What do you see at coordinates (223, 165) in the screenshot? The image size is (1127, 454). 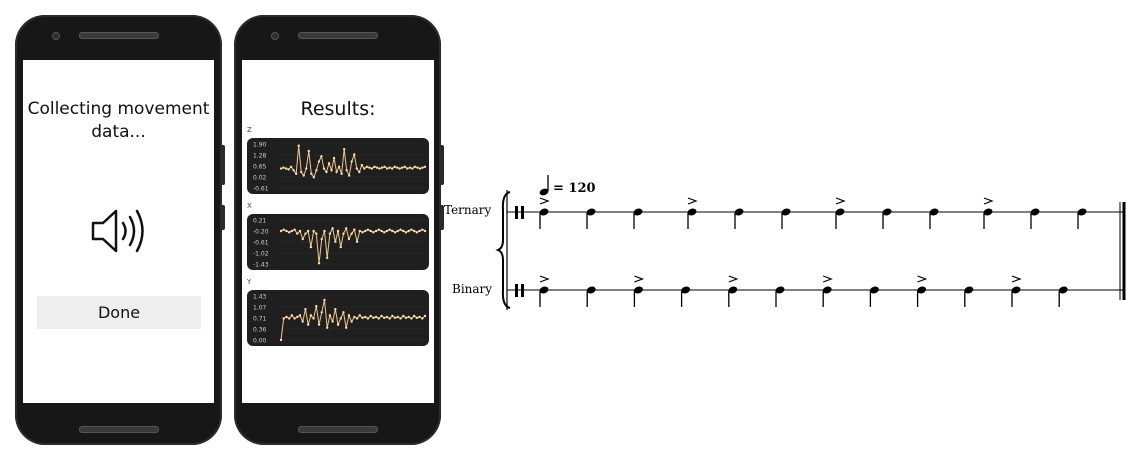 I see `volume-button` at bounding box center [223, 165].